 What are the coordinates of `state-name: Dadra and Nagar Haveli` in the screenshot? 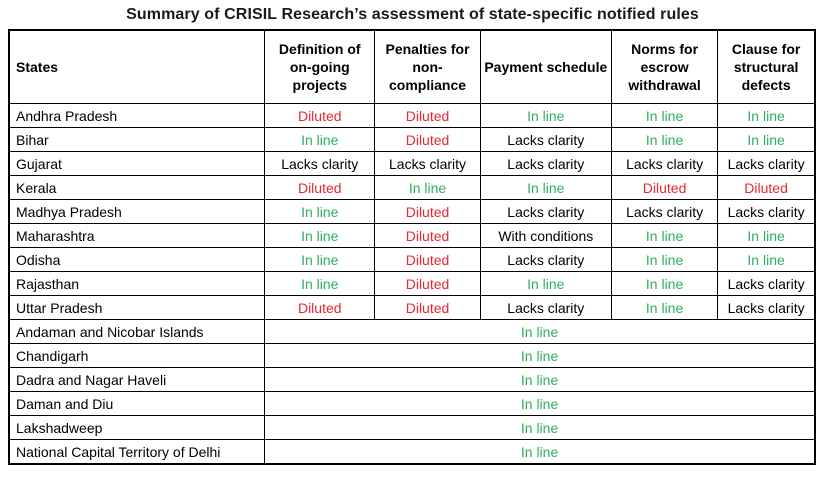 It's located at (137, 379).